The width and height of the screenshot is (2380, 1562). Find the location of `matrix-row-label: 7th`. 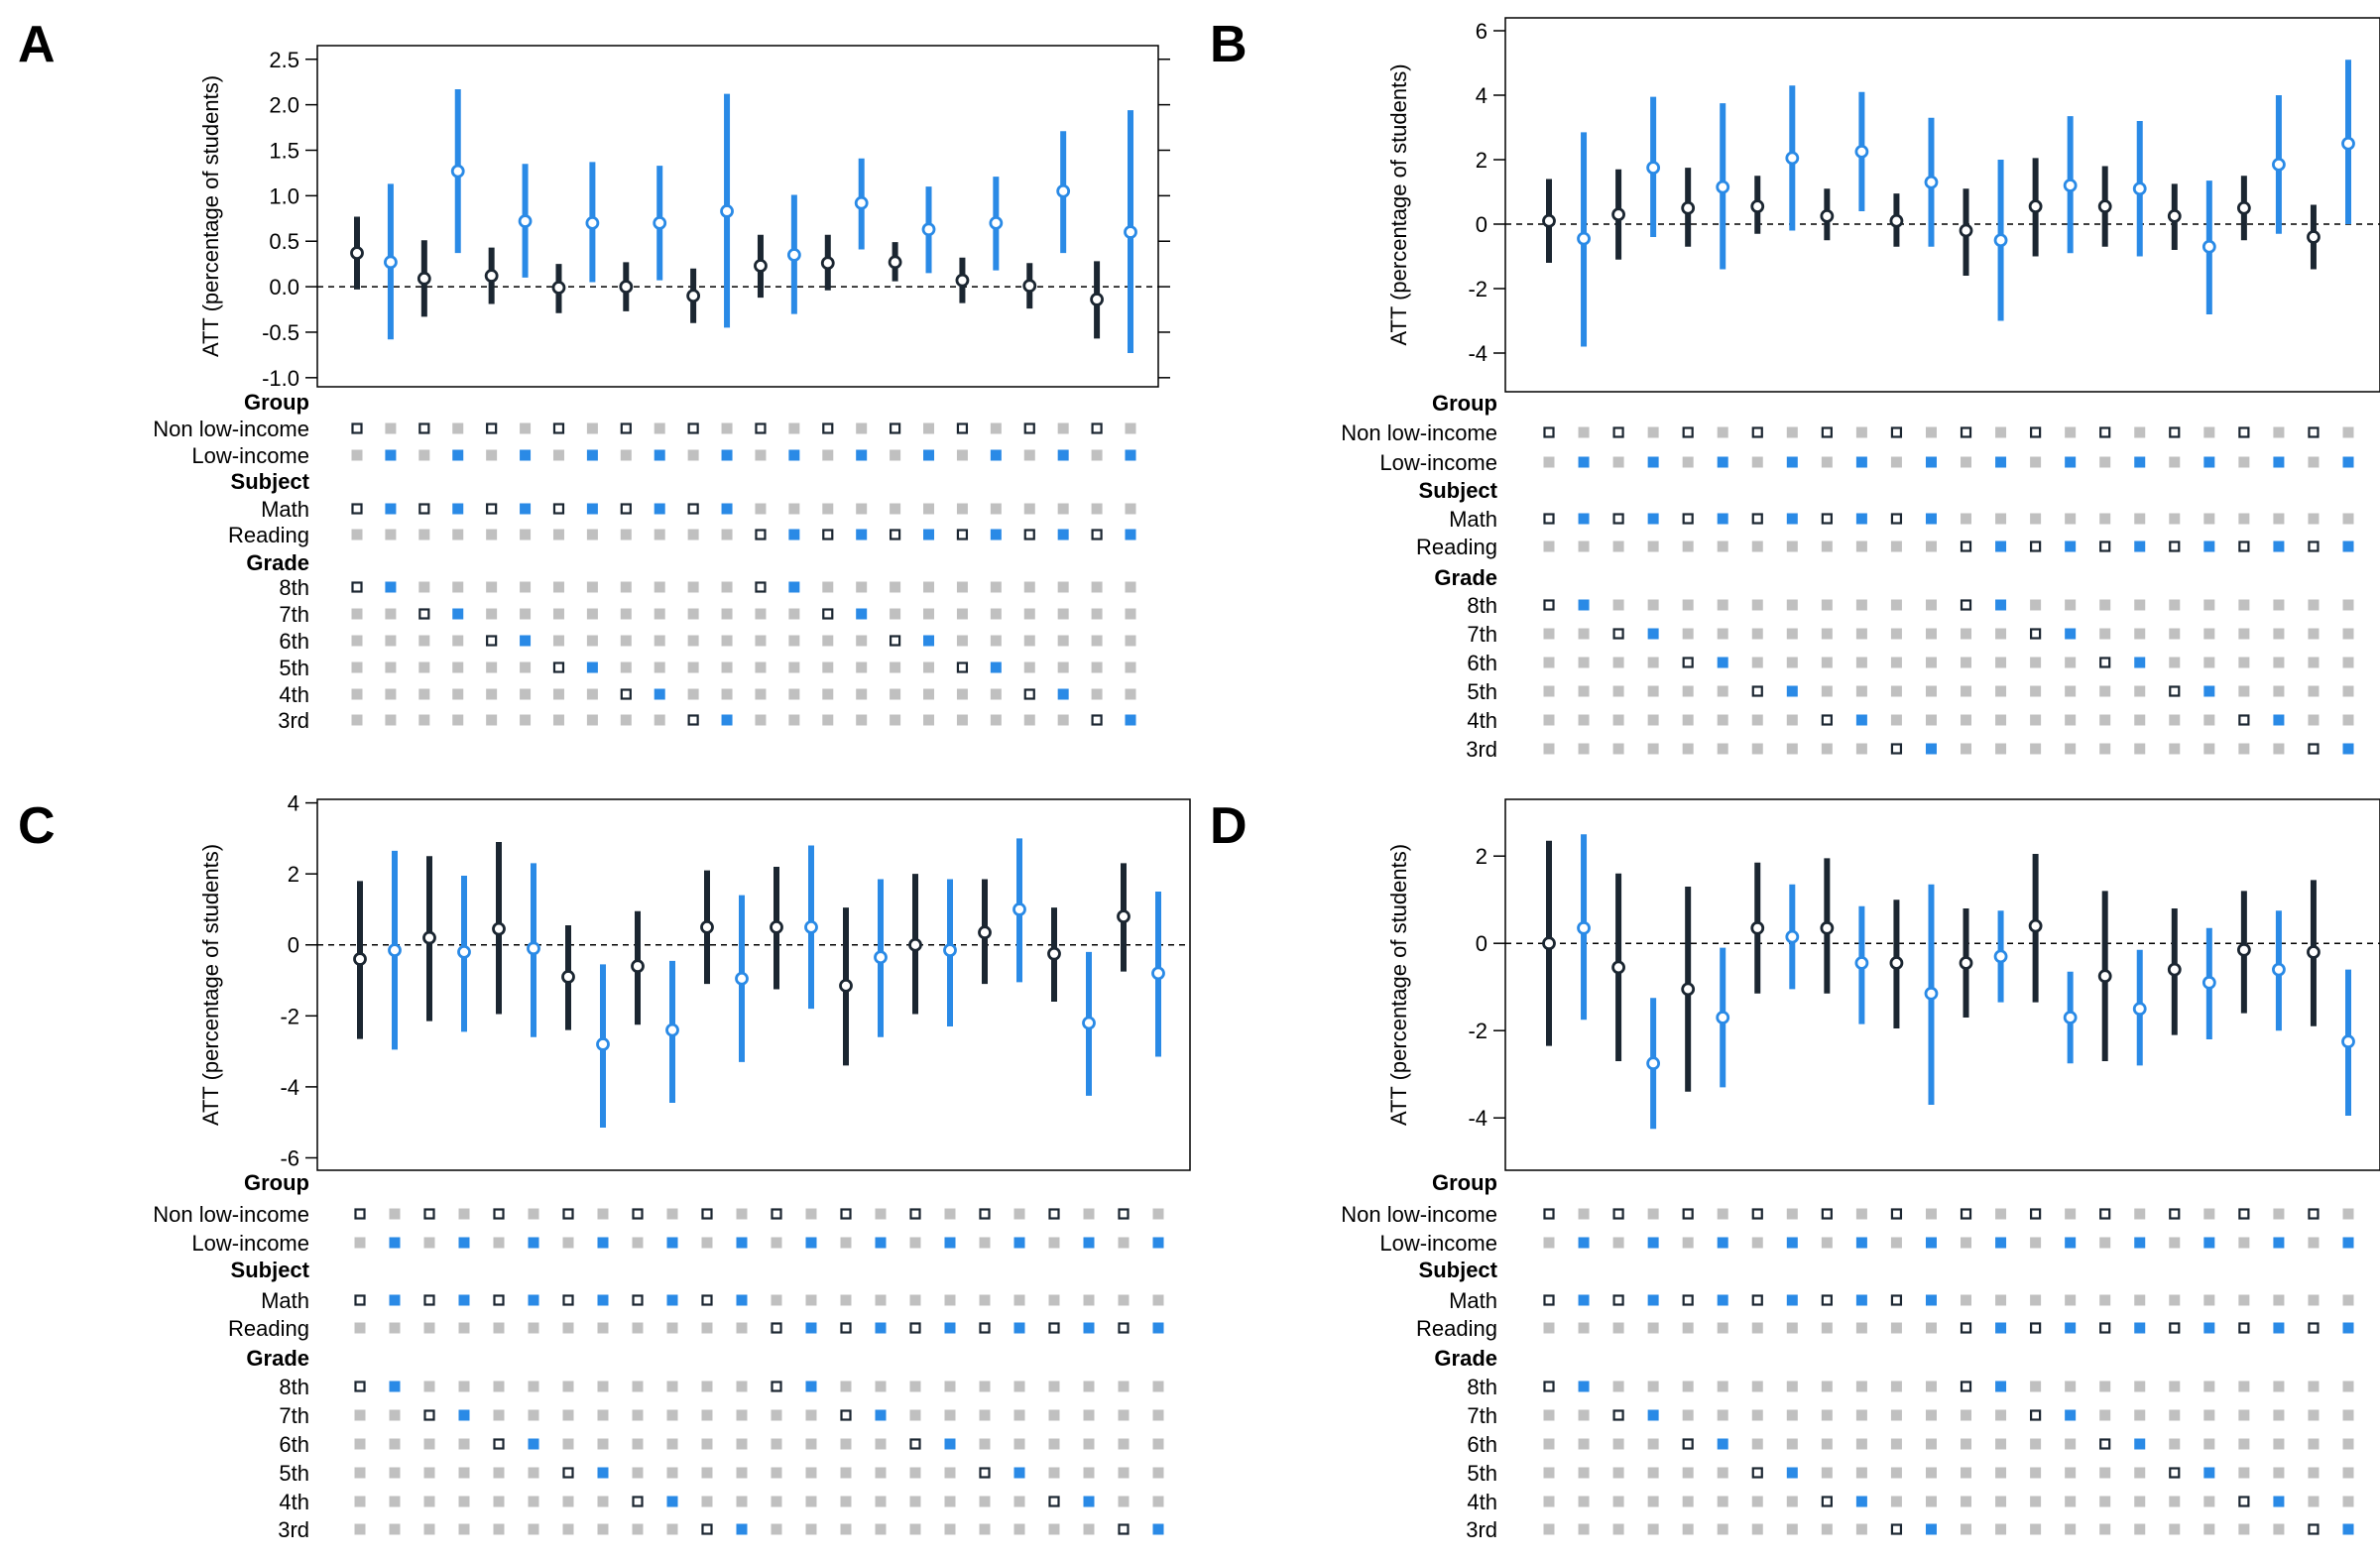

matrix-row-label: 7th is located at coordinates (294, 1415).